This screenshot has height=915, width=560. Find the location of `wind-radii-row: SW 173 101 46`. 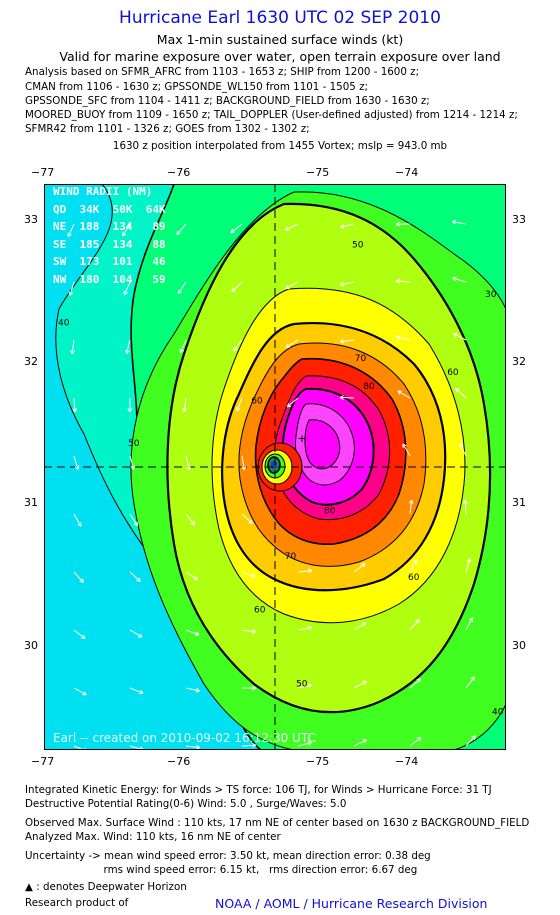

wind-radii-row: SW 173 101 46 is located at coordinates (109, 261).